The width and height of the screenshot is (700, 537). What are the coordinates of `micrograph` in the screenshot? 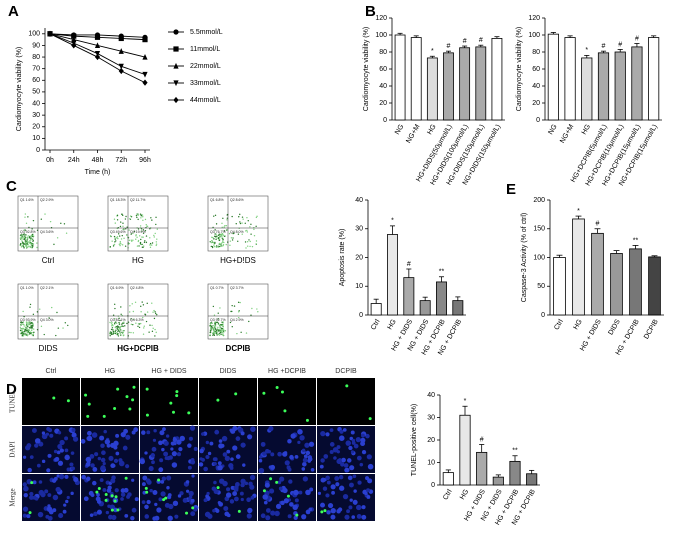 It's located at (169, 449).